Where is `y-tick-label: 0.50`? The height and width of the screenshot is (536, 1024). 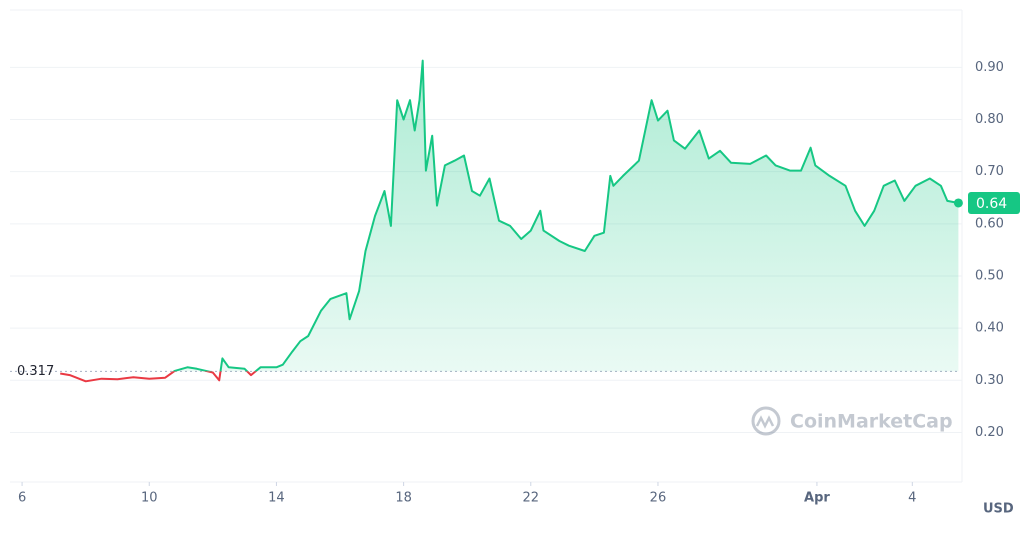 y-tick-label: 0.50 is located at coordinates (989, 275).